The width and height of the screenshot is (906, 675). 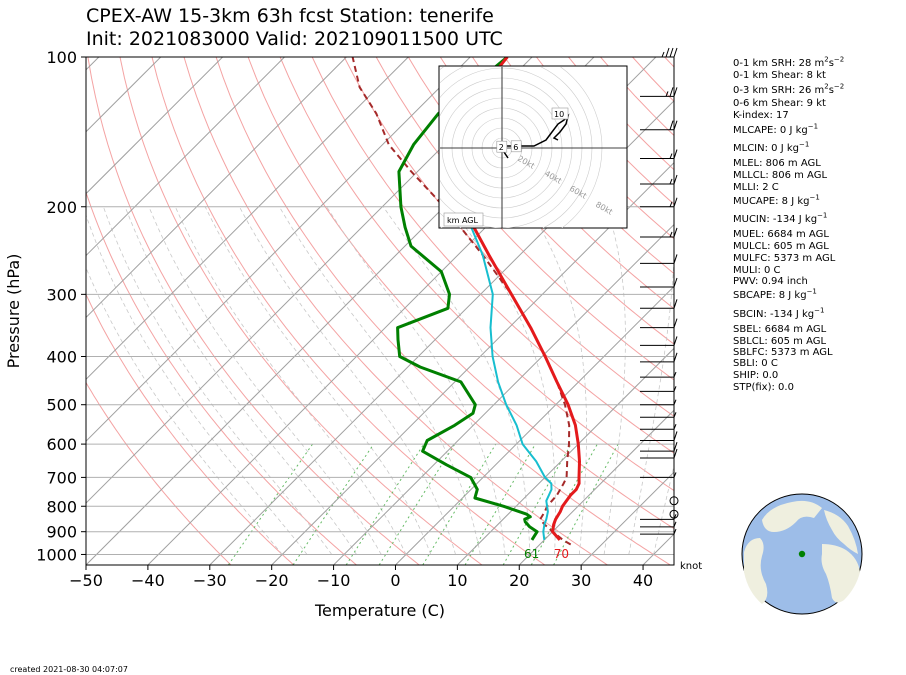 I want to click on hodograph-height-label: 10, so click(x=559, y=114).